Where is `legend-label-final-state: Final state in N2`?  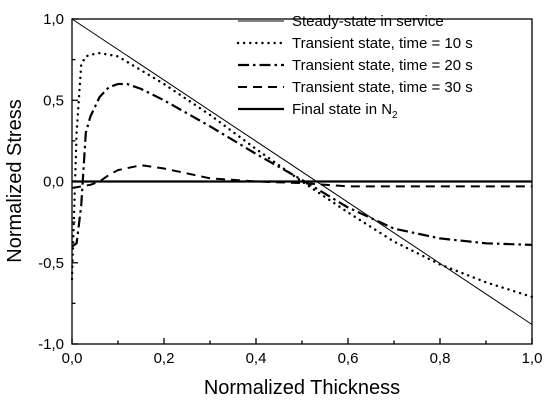
legend-label-final-state: Final state in N2 is located at coordinates (345, 111).